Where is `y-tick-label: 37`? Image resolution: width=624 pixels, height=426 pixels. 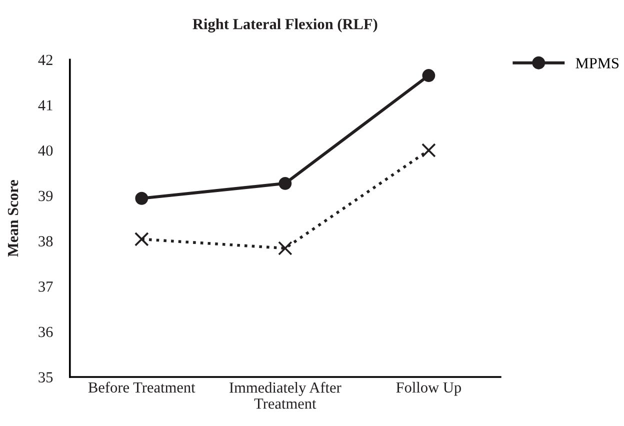
y-tick-label: 37 is located at coordinates (45, 287).